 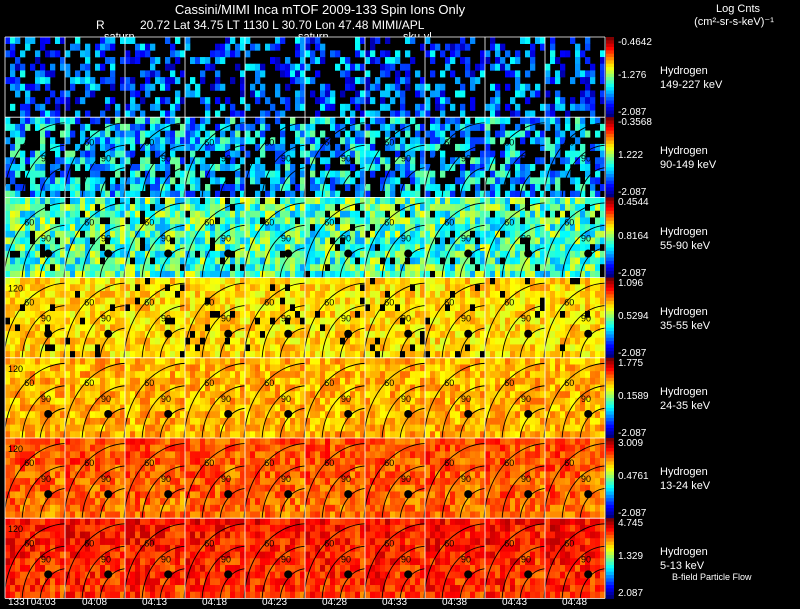 What do you see at coordinates (346, 158) in the screenshot?
I see `contour-label: 90` at bounding box center [346, 158].